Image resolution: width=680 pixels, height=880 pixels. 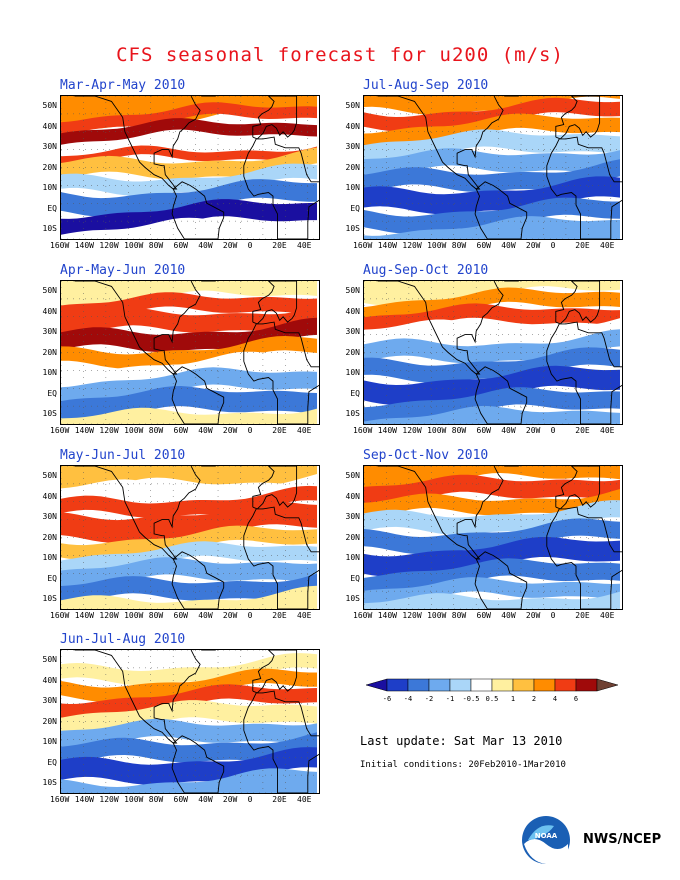 What do you see at coordinates (123, 455) in the screenshot?
I see `panel-title: May-Jun-Jul 2010` at bounding box center [123, 455].